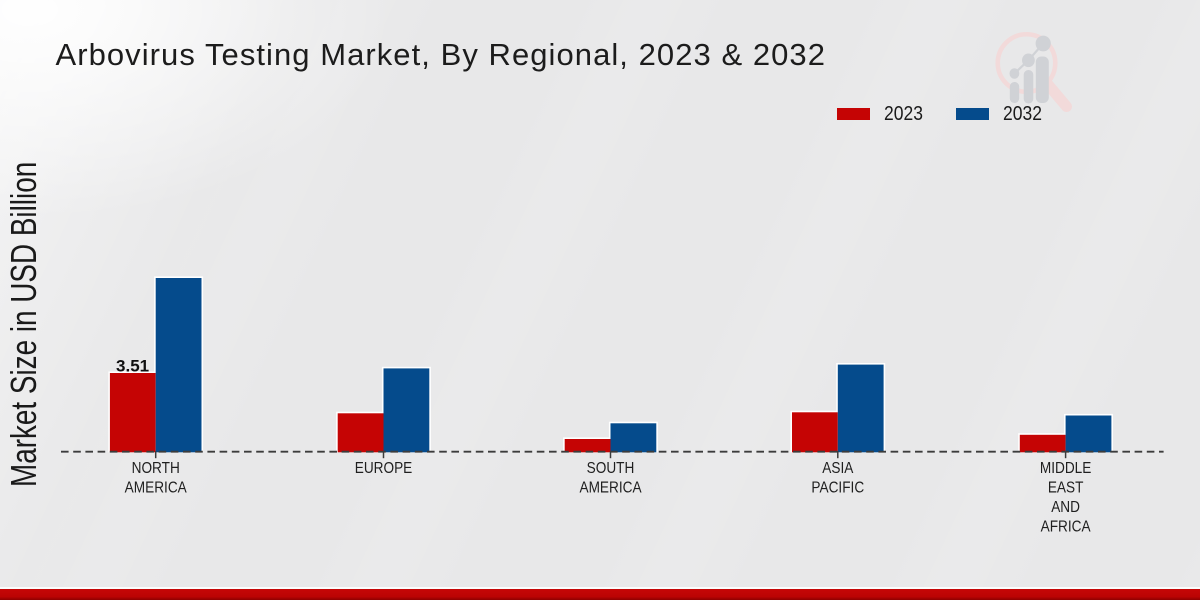  Describe the element at coordinates (1065, 507) in the screenshot. I see `svg-text: AND` at that location.